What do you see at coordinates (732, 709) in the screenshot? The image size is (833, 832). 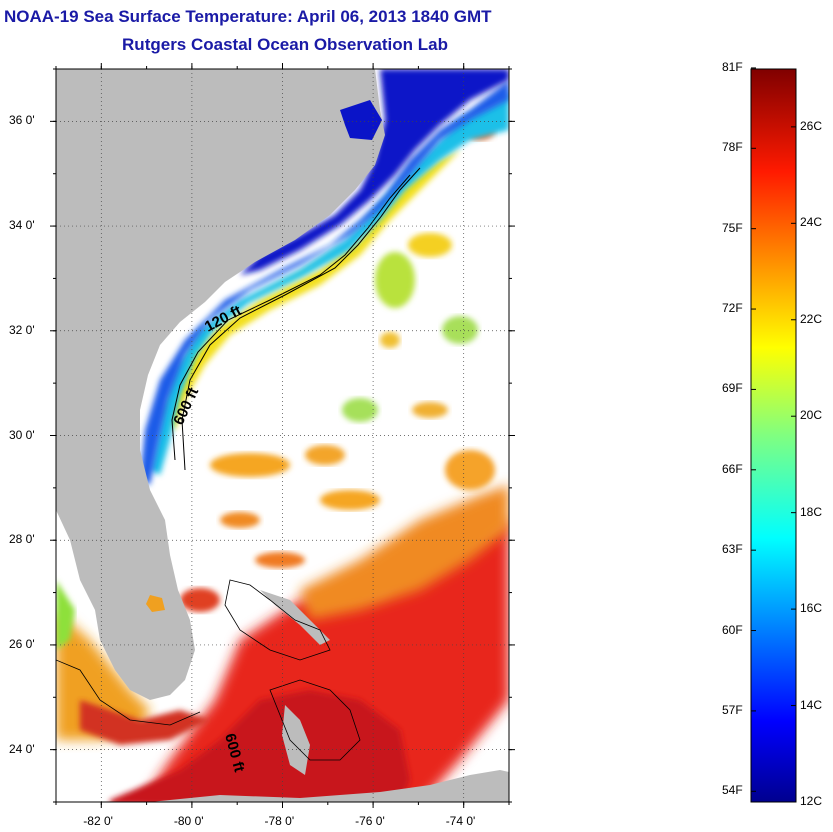 I see `colorbar-f-label: 57F` at bounding box center [732, 709].